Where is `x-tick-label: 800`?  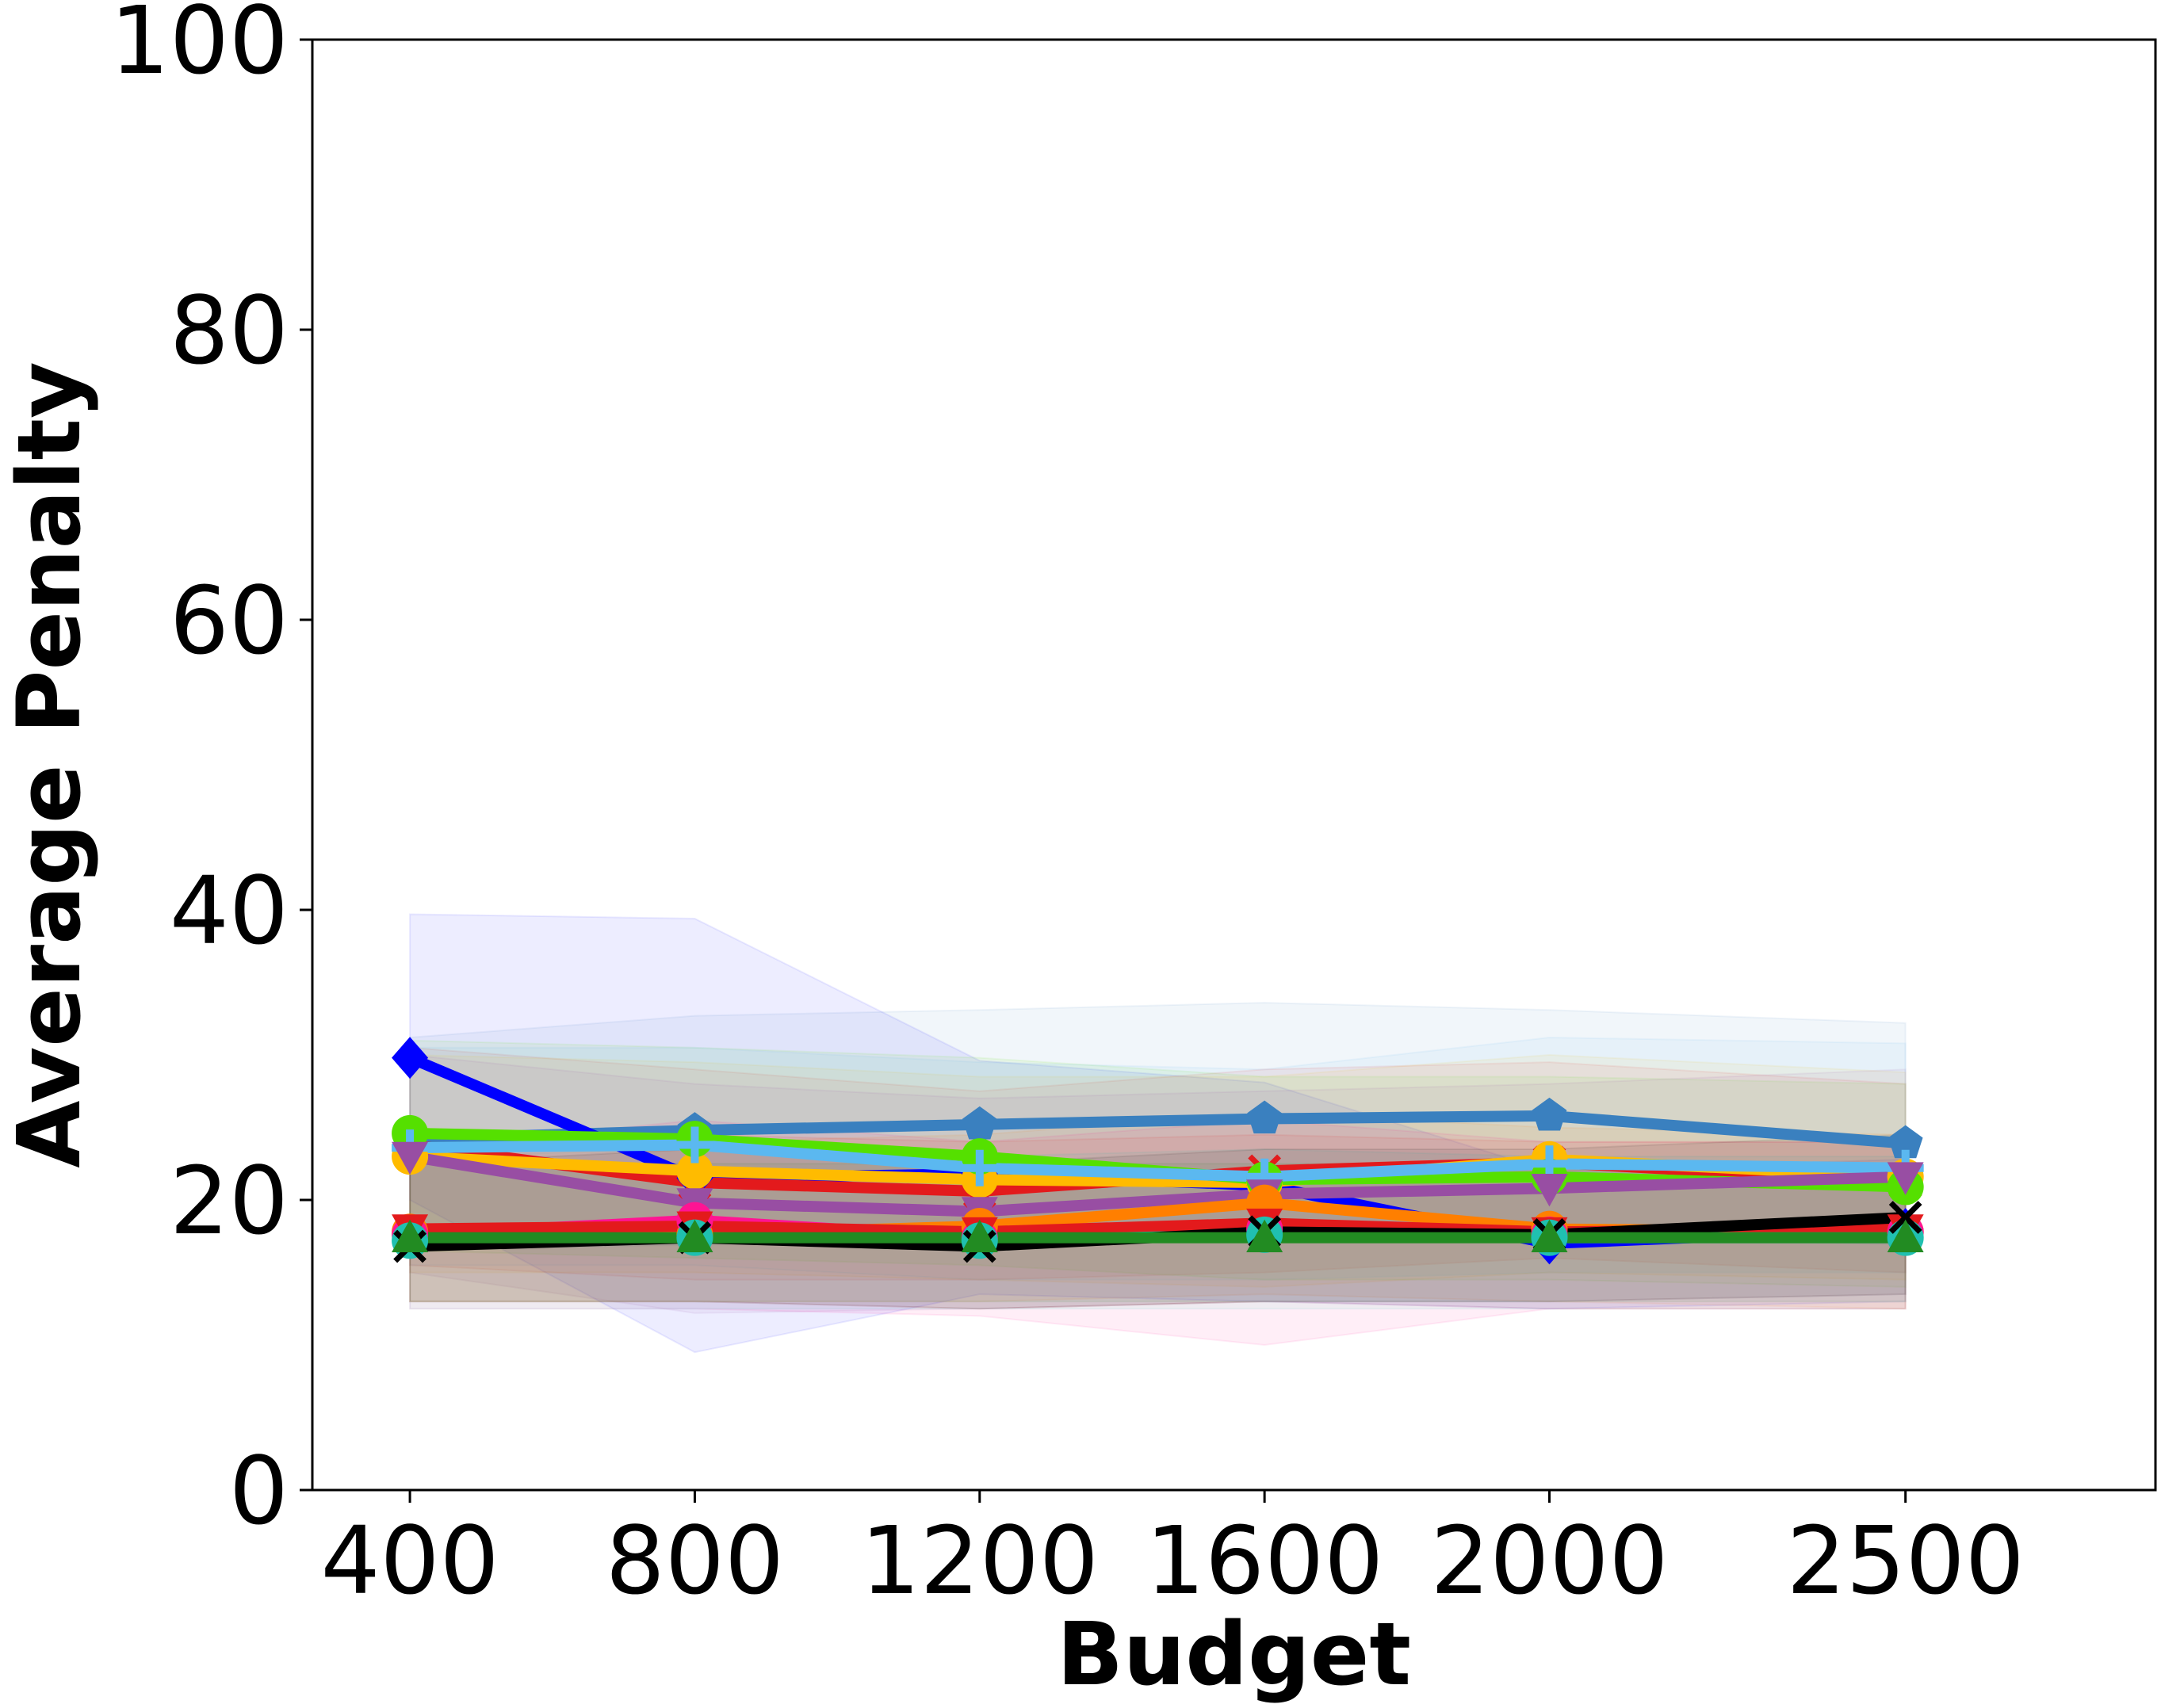 x-tick-label: 800 is located at coordinates (695, 1560).